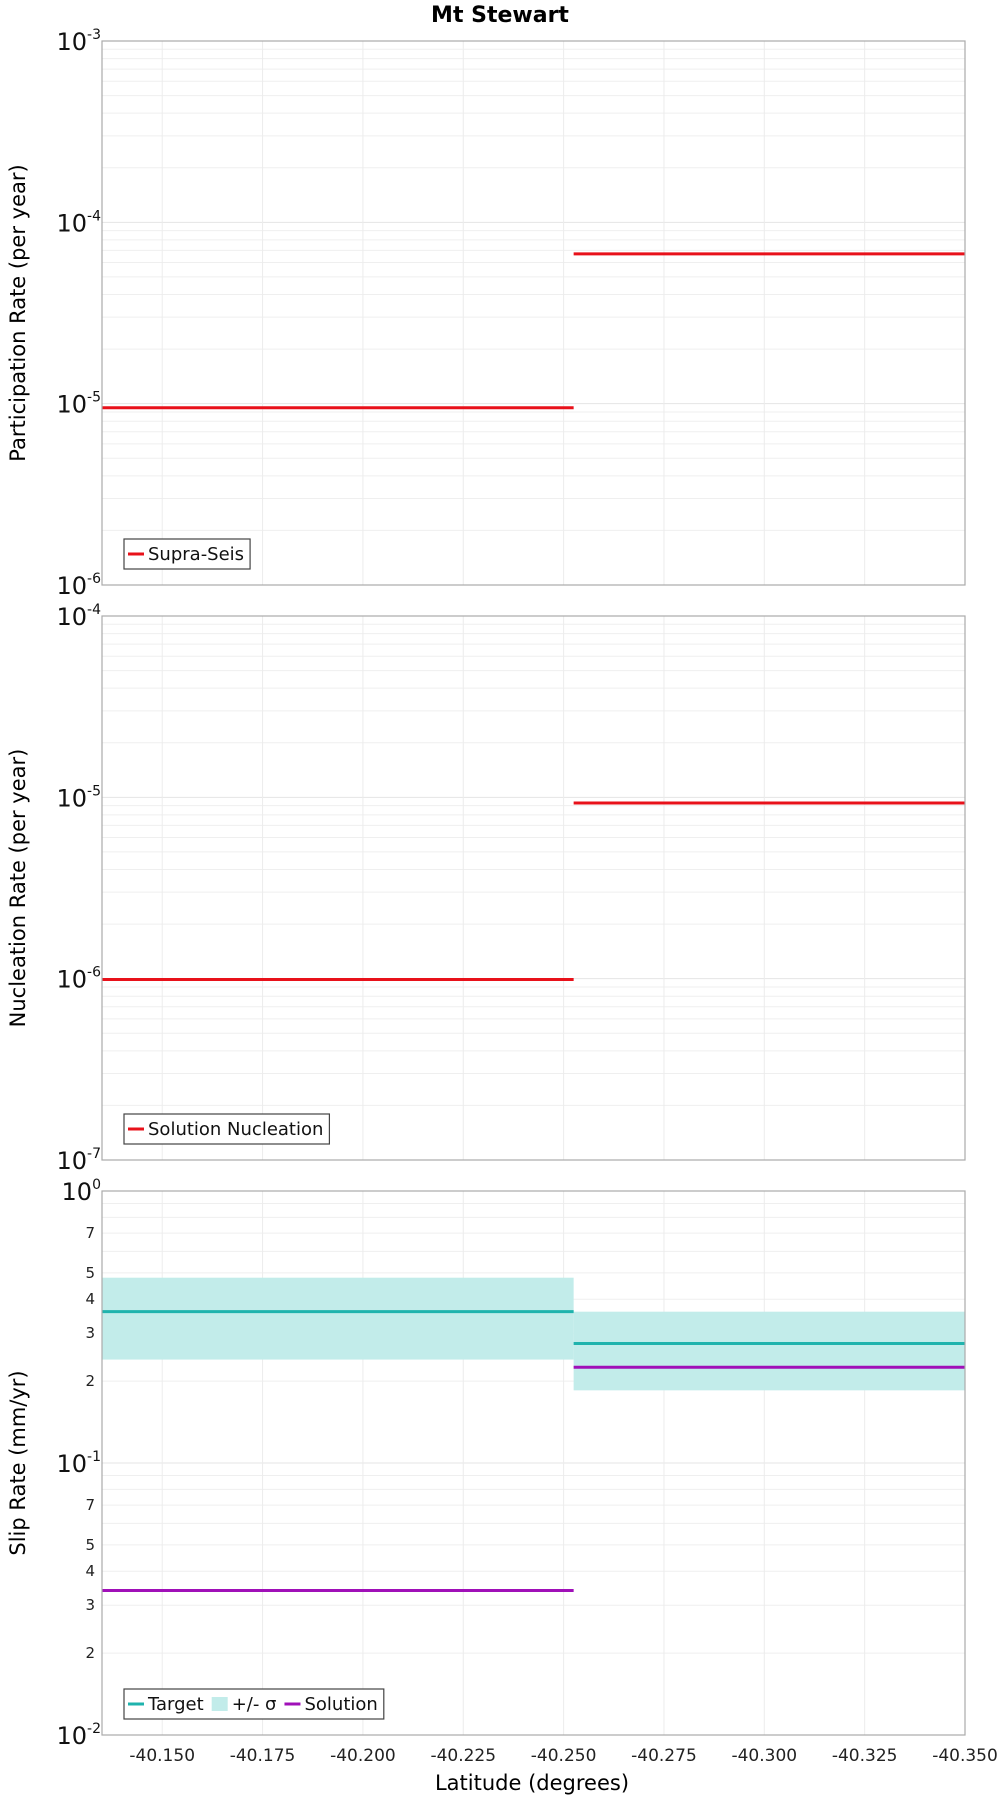 Image resolution: width=1000 pixels, height=1800 pixels. What do you see at coordinates (664, 1756) in the screenshot?
I see `x-tick-label: -40.275` at bounding box center [664, 1756].